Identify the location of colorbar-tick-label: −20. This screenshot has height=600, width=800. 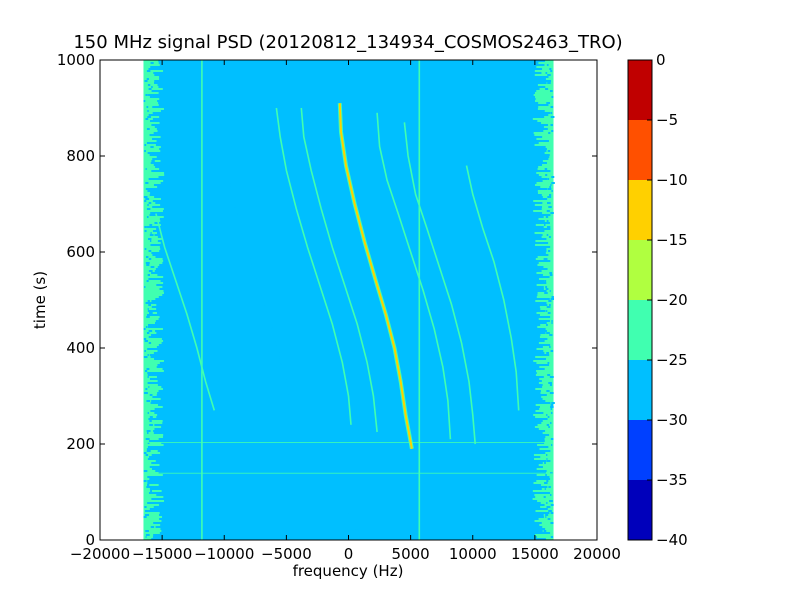
(672, 300).